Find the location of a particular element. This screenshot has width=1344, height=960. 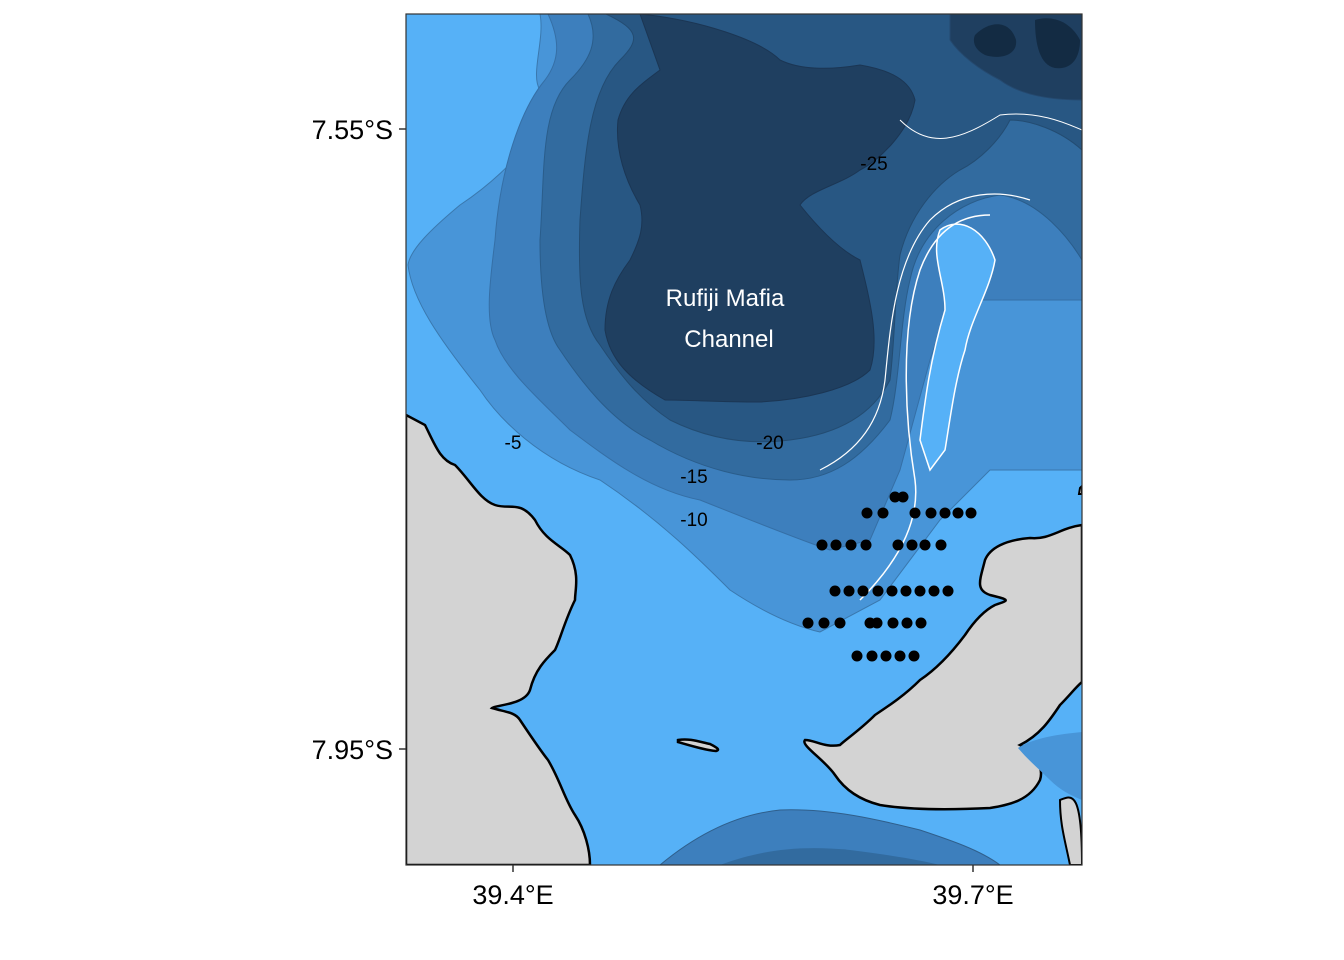

depth-band-south-inner is located at coordinates (830, 856).